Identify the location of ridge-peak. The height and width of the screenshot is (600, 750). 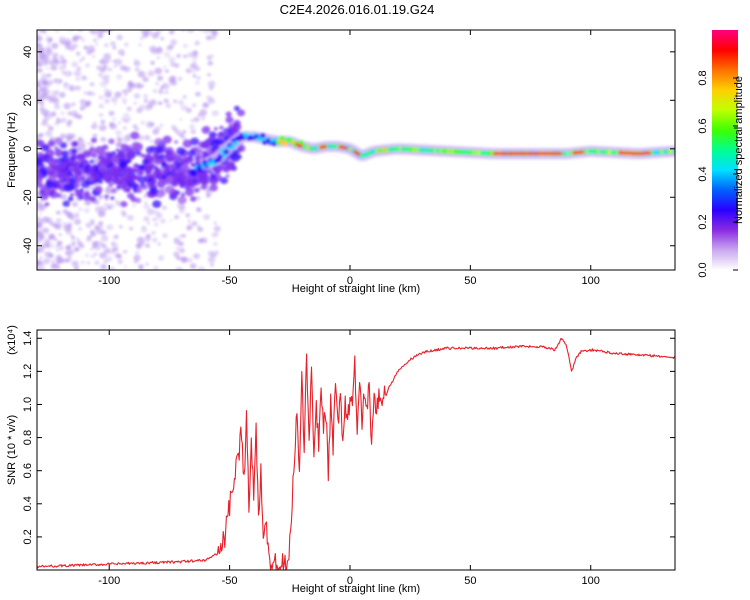
(346, 148).